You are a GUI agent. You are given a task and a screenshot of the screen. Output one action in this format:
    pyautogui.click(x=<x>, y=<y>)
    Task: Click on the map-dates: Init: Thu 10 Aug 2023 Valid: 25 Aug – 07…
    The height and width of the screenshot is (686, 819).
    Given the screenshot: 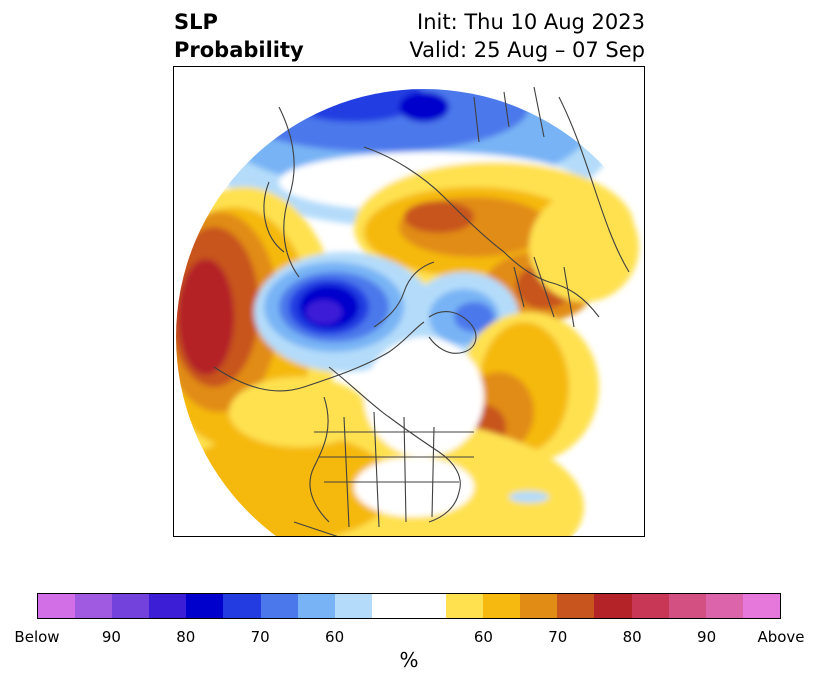 What is the action you would take?
    pyautogui.click(x=527, y=36)
    